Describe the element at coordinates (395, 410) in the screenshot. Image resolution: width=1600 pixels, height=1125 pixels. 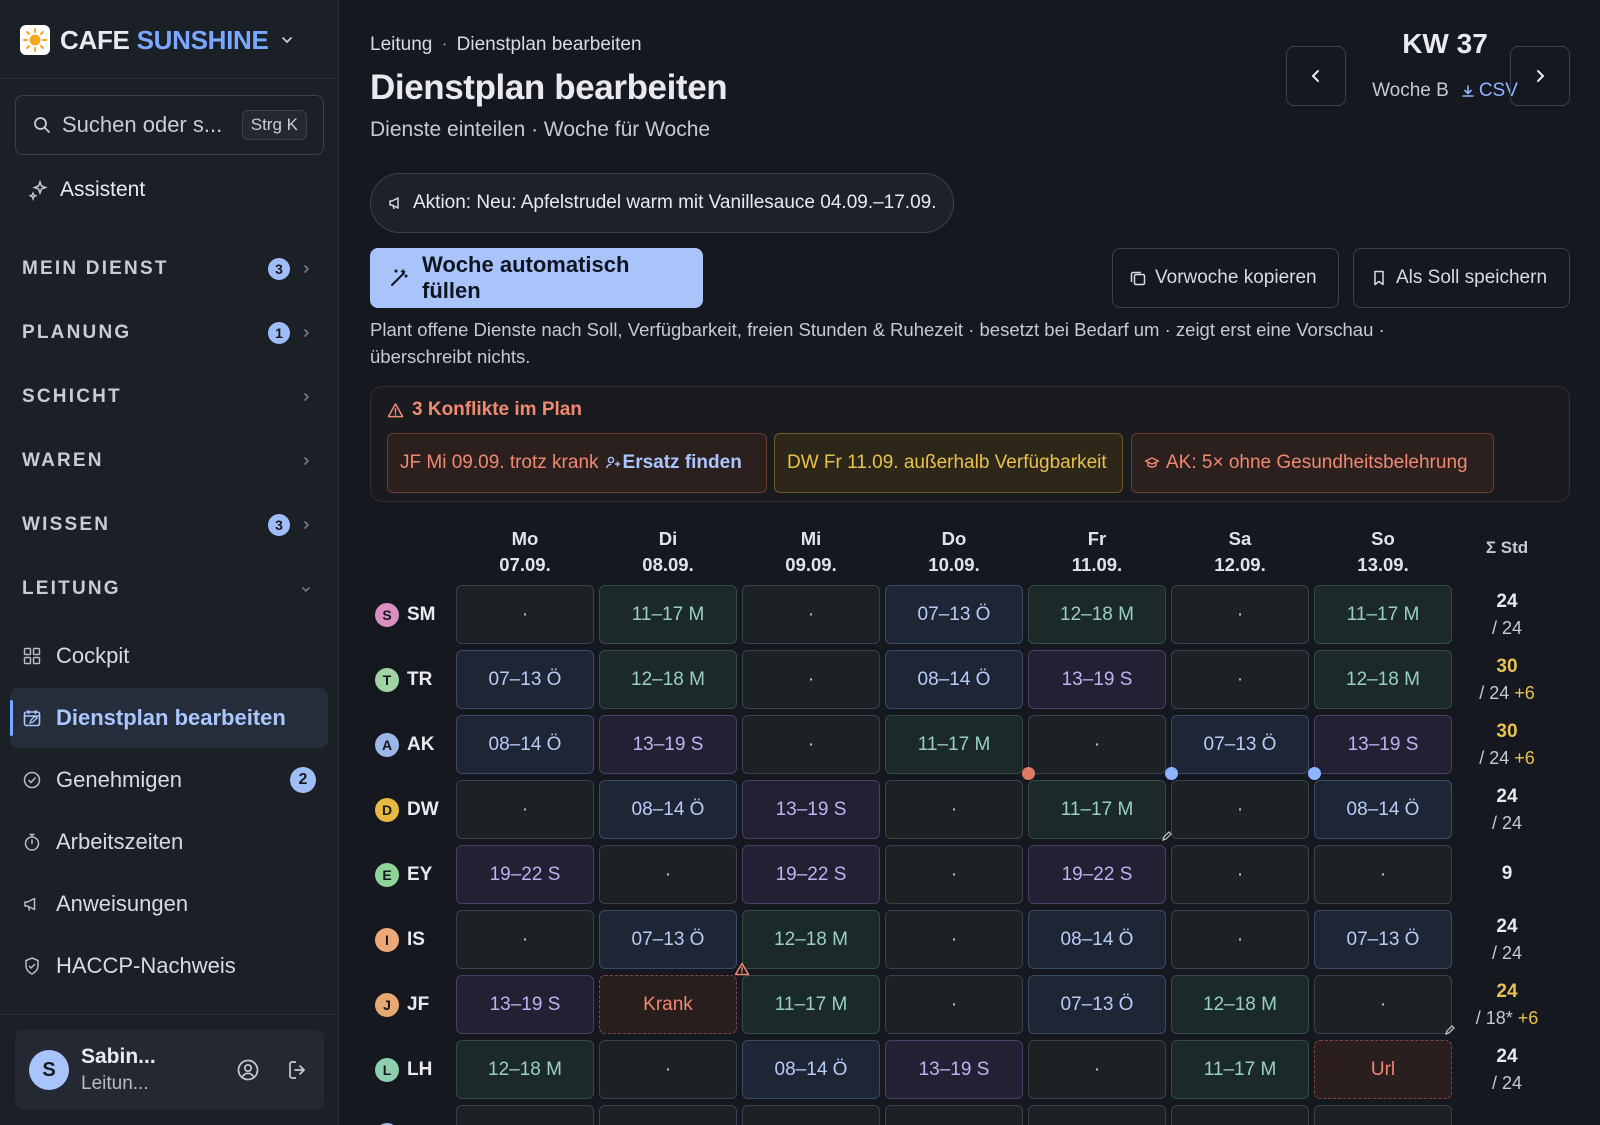
I see `warning-icon` at that location.